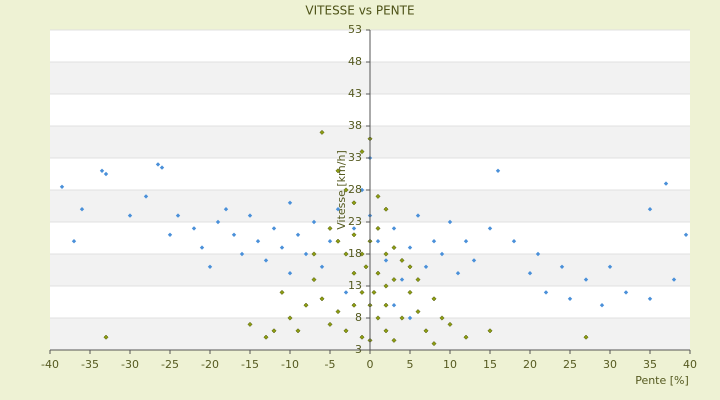  Describe the element at coordinates (355, 29) in the screenshot. I see `y-tick-label: 53` at that location.